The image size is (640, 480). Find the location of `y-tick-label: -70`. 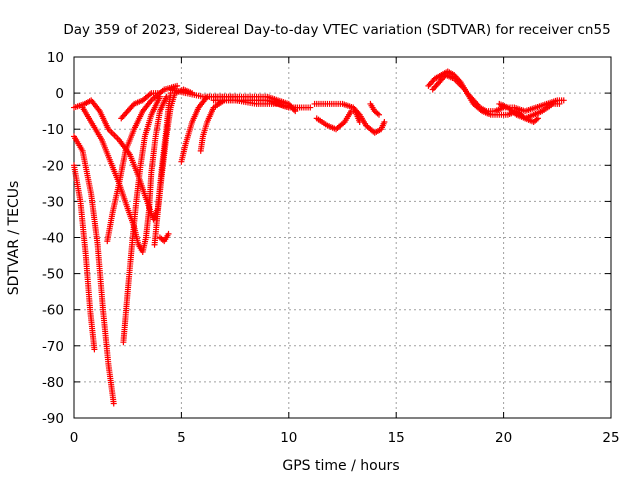

y-tick-label: -70 is located at coordinates (53, 347).